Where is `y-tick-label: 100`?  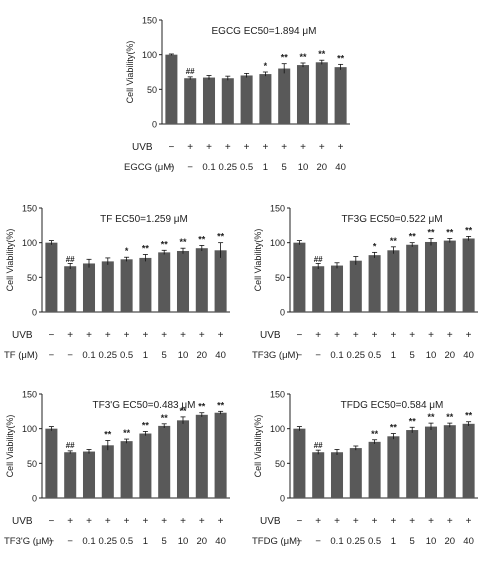
y-tick-label: 100 is located at coordinates (277, 243).